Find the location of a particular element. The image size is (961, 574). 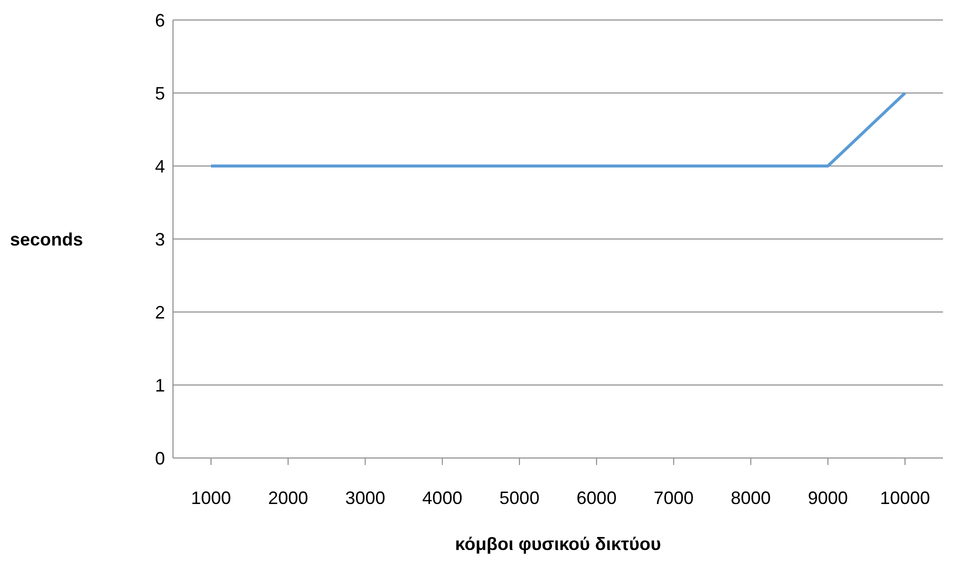

y-tick-label: 6 is located at coordinates (159, 20).